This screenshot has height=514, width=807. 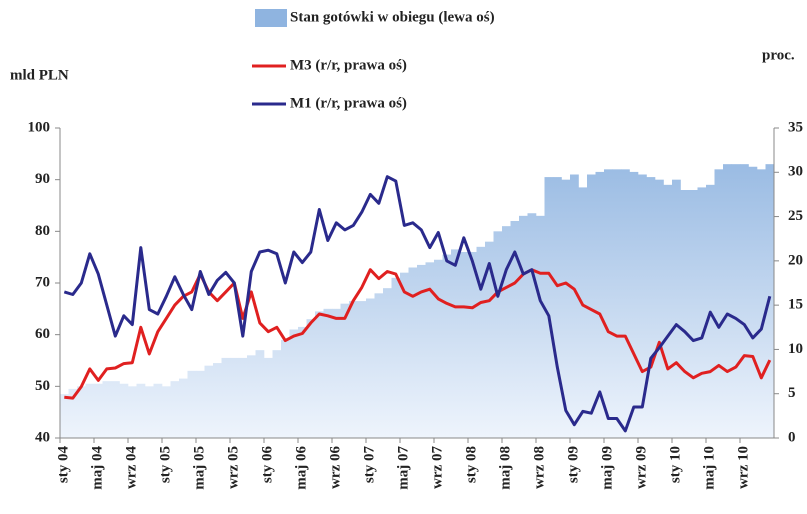 What do you see at coordinates (42, 282) in the screenshot?
I see `y-tick-label: 70` at bounding box center [42, 282].